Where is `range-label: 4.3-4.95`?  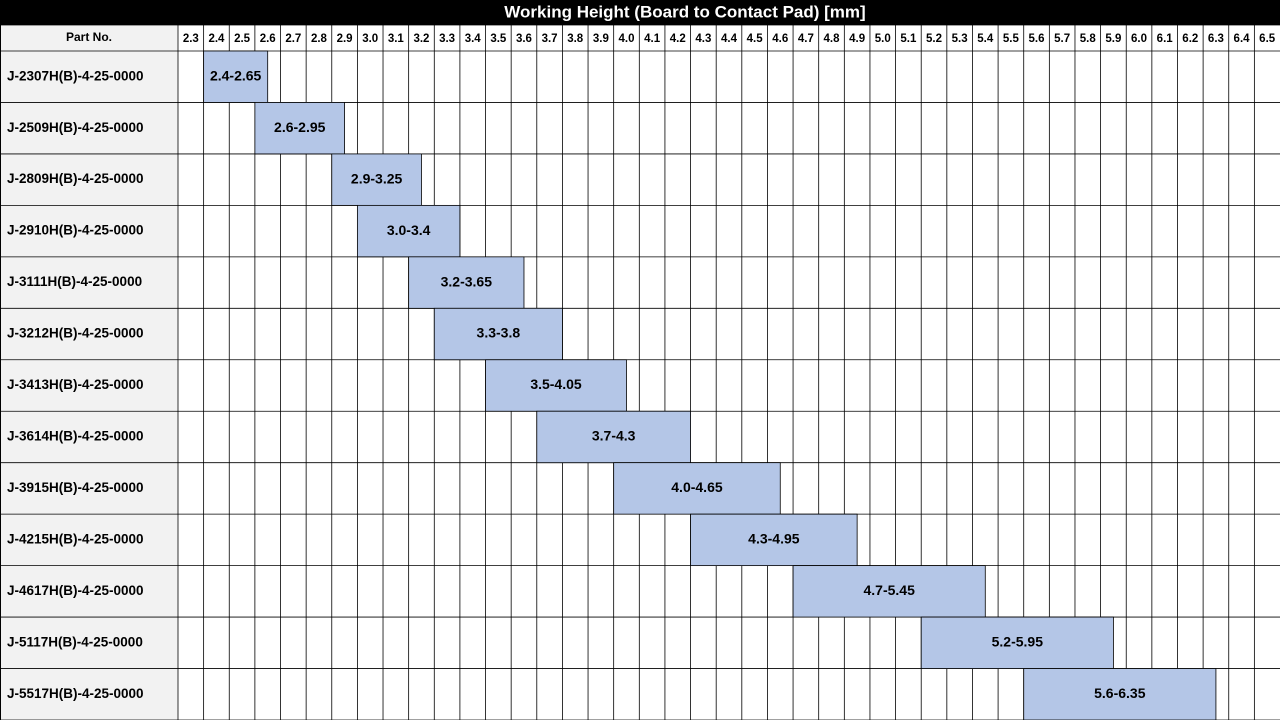 range-label: 4.3-4.95 is located at coordinates (774, 539).